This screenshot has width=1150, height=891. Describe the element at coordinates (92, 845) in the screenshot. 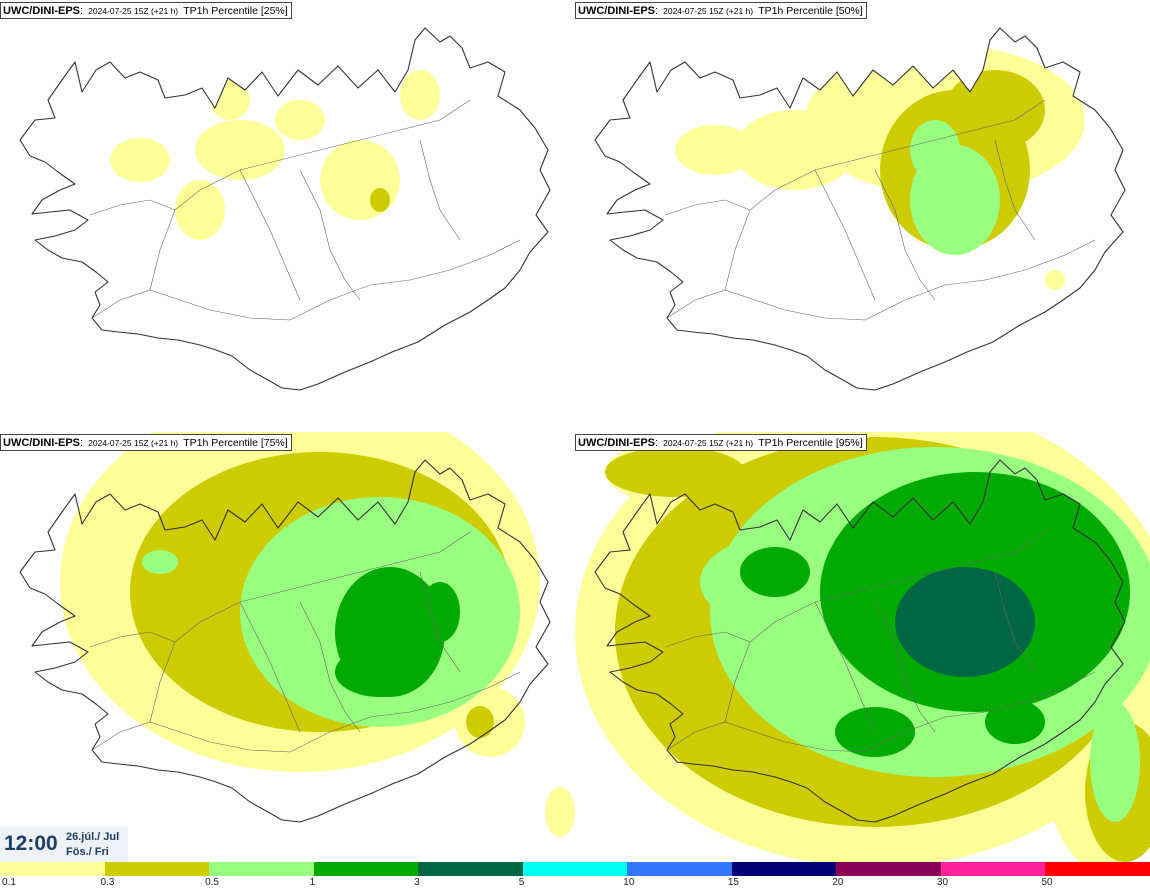

I see `valid-date: 26.júl./ Jul Fös./ Fri` at that location.